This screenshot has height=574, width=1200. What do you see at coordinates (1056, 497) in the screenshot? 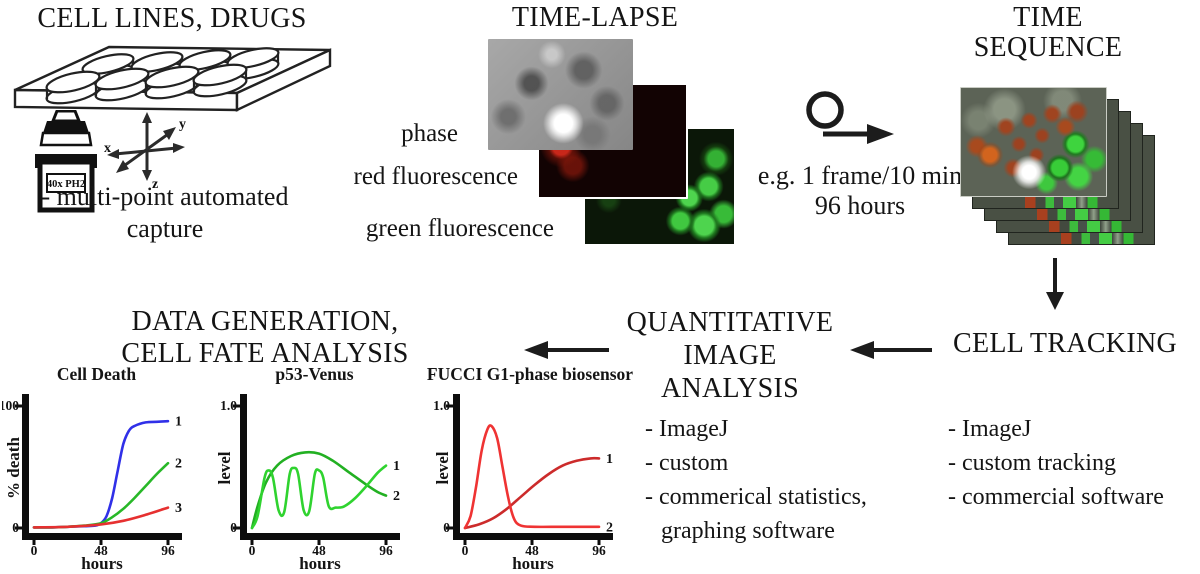
I see `list-item: - commercial software` at bounding box center [1056, 497].